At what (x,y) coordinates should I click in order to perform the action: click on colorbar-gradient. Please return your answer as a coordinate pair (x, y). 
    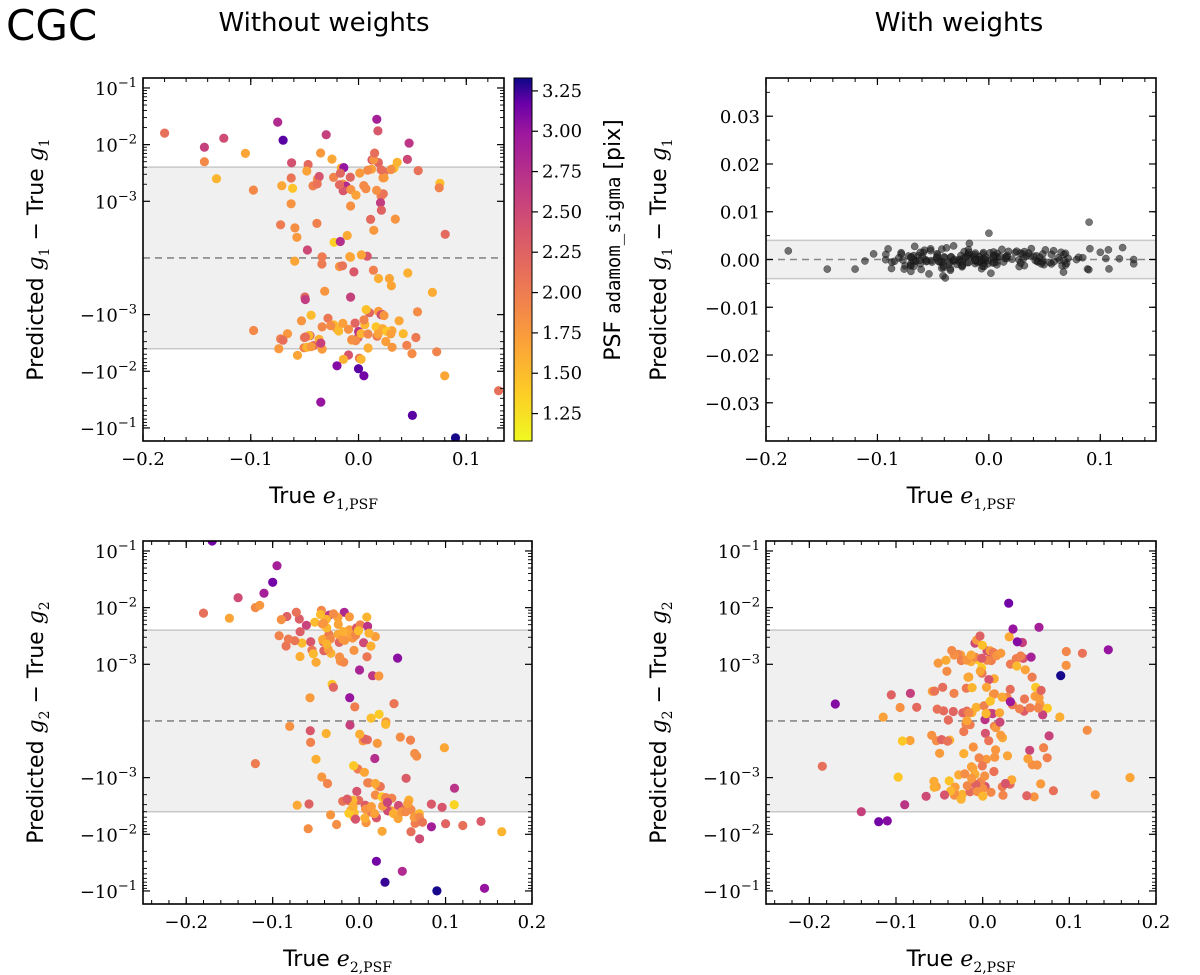
    Looking at the image, I should click on (523, 259).